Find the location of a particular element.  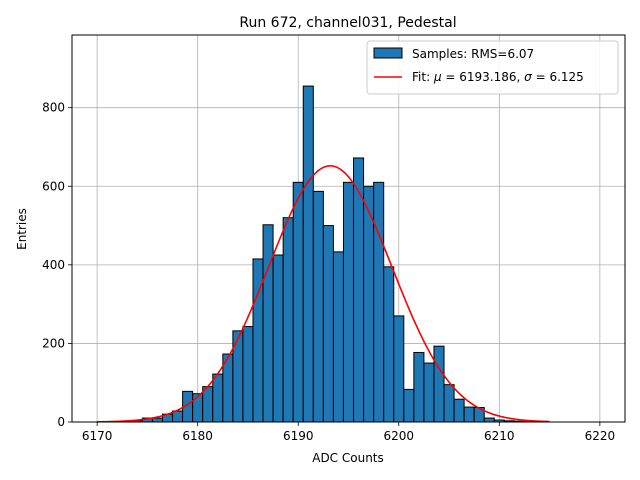

chart-title: Run 672, channel031, Pedestal is located at coordinates (347, 23).